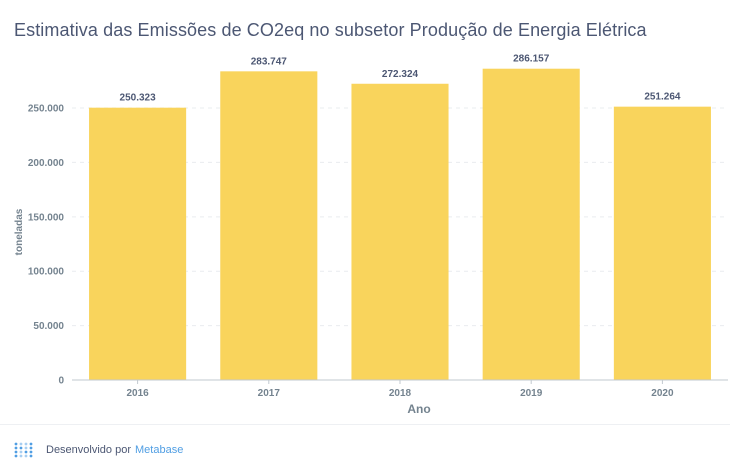  Describe the element at coordinates (48, 326) in the screenshot. I see `y-tick-label: 50.000` at that location.